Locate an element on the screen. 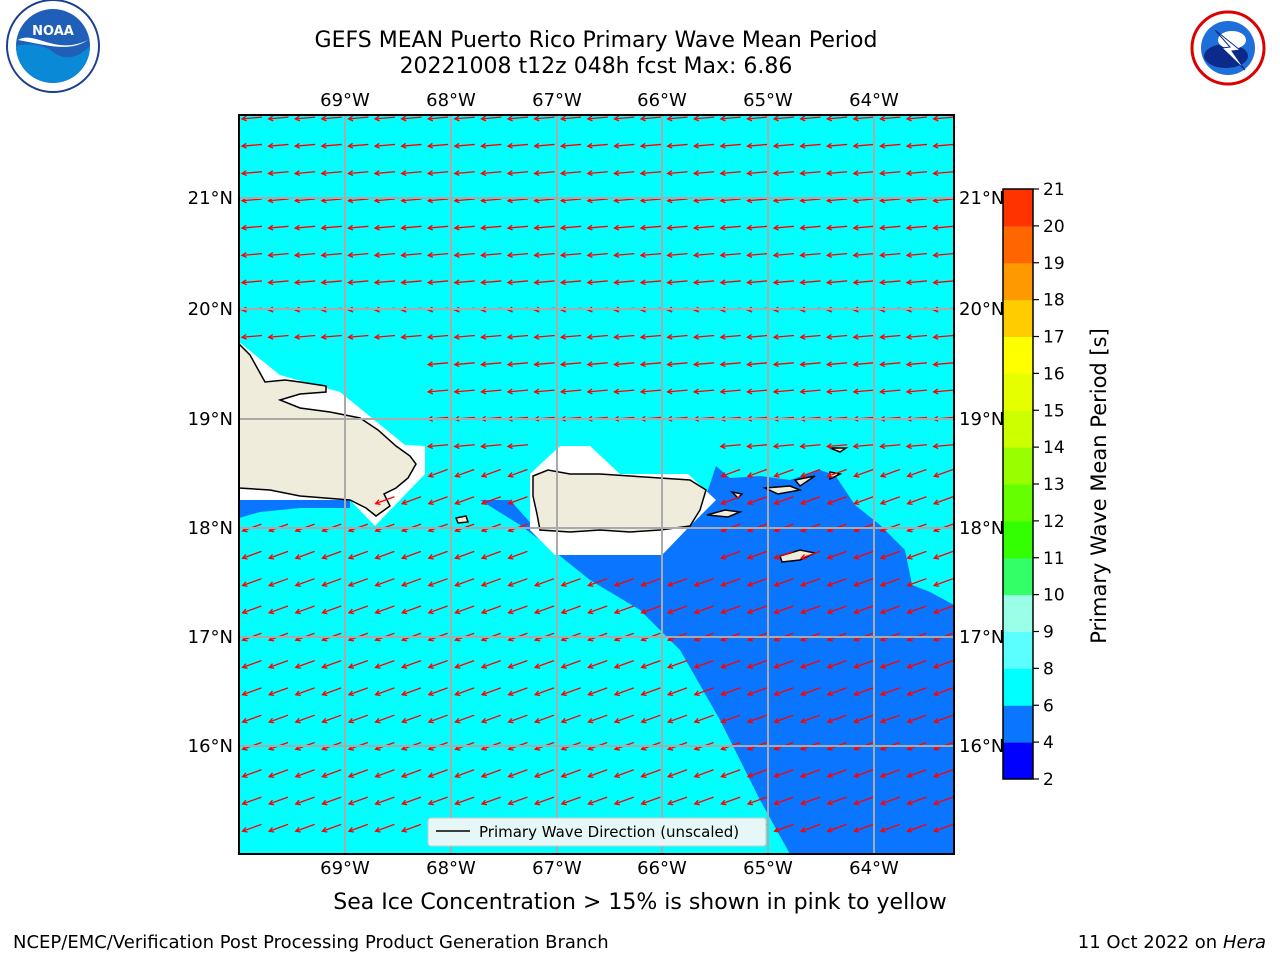  colorbar-tick-label: 20 is located at coordinates (1054, 227).